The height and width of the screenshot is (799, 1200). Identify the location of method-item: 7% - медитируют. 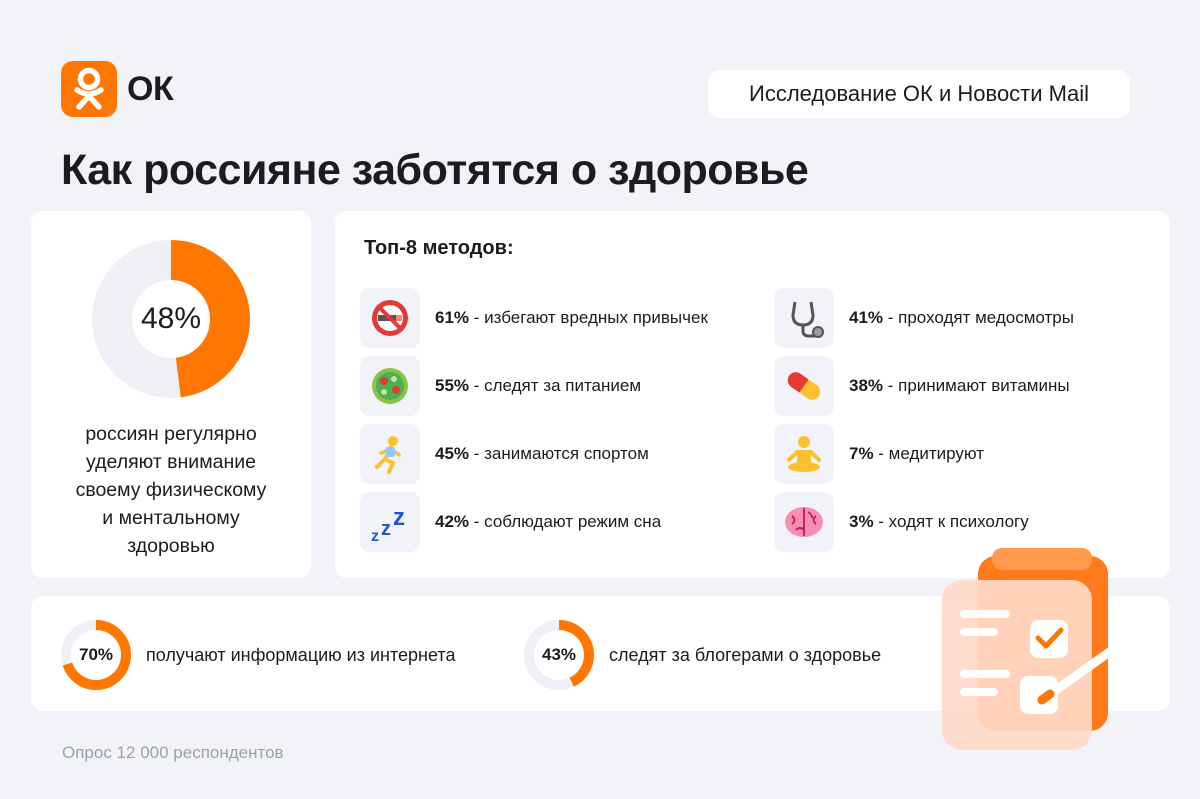
(879, 454).